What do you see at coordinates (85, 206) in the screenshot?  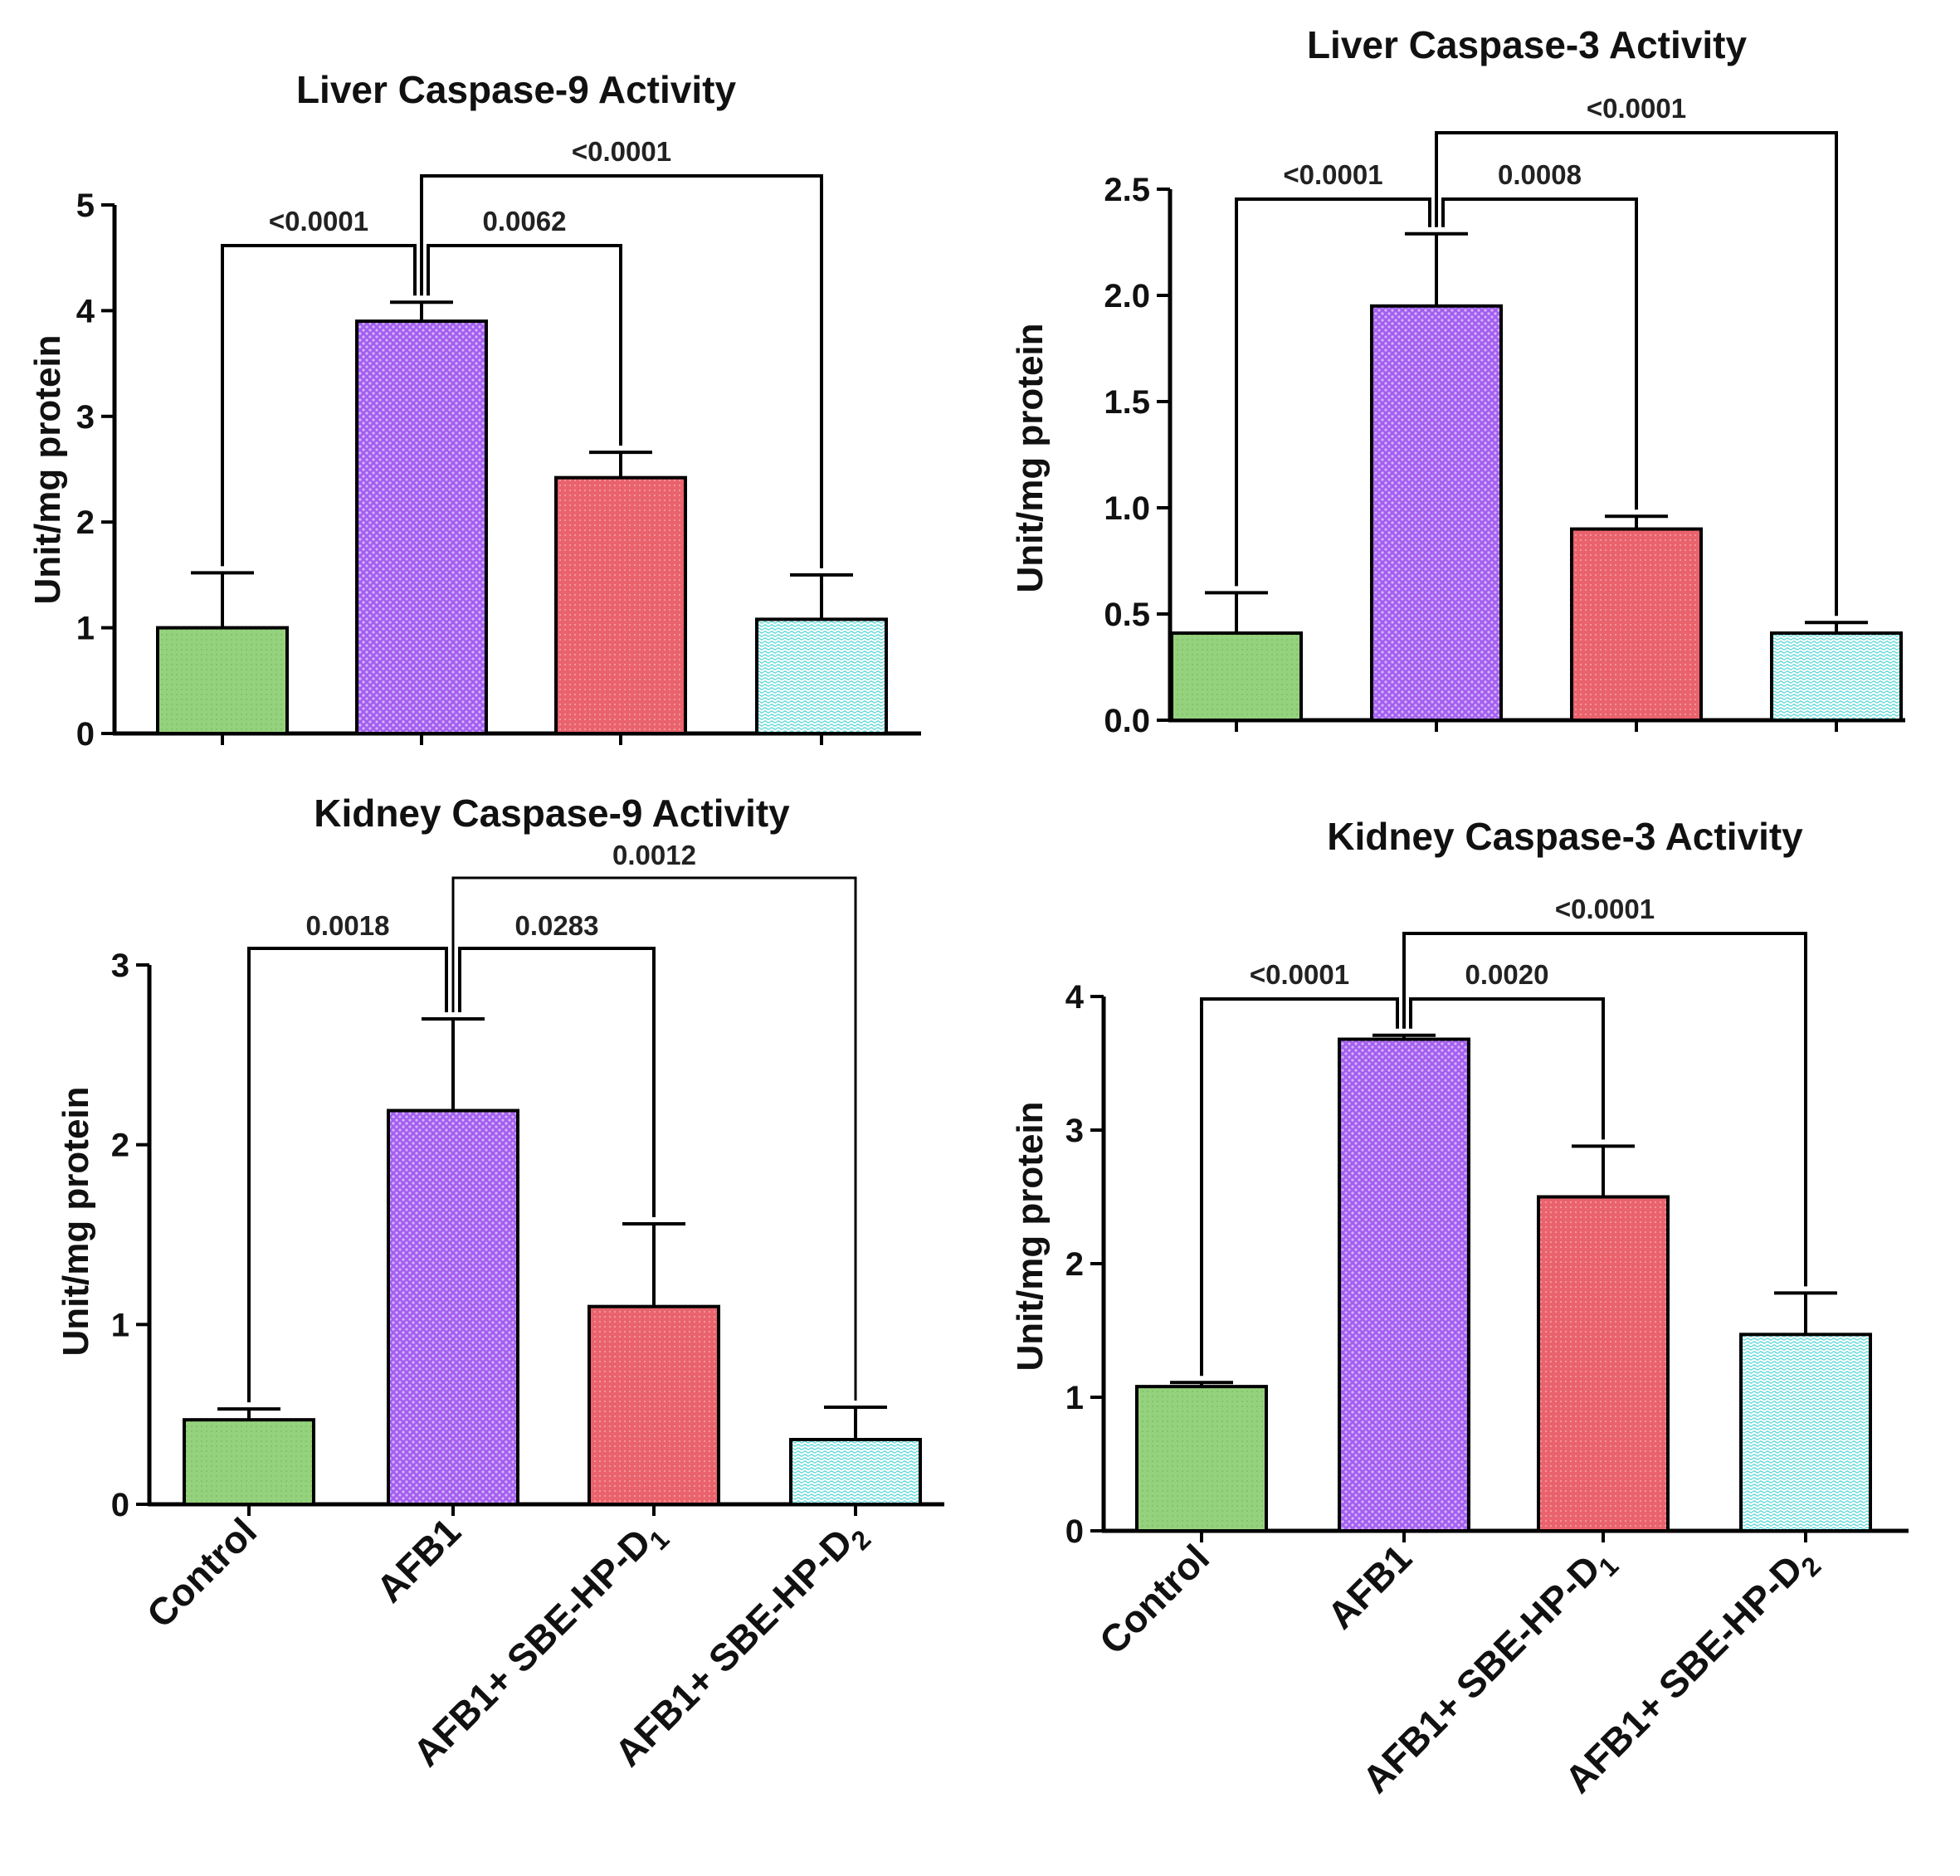 I see `y-tick-label: 5` at bounding box center [85, 206].